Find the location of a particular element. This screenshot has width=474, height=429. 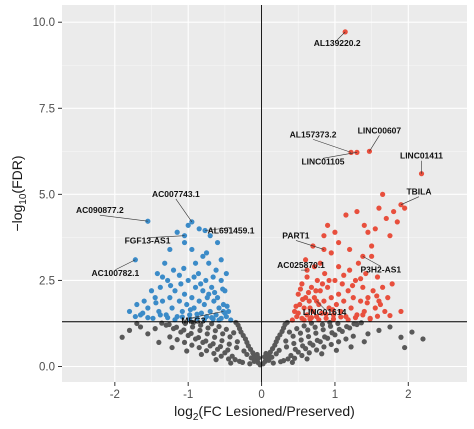

gene-label: AC100782.1 is located at coordinates (116, 273).